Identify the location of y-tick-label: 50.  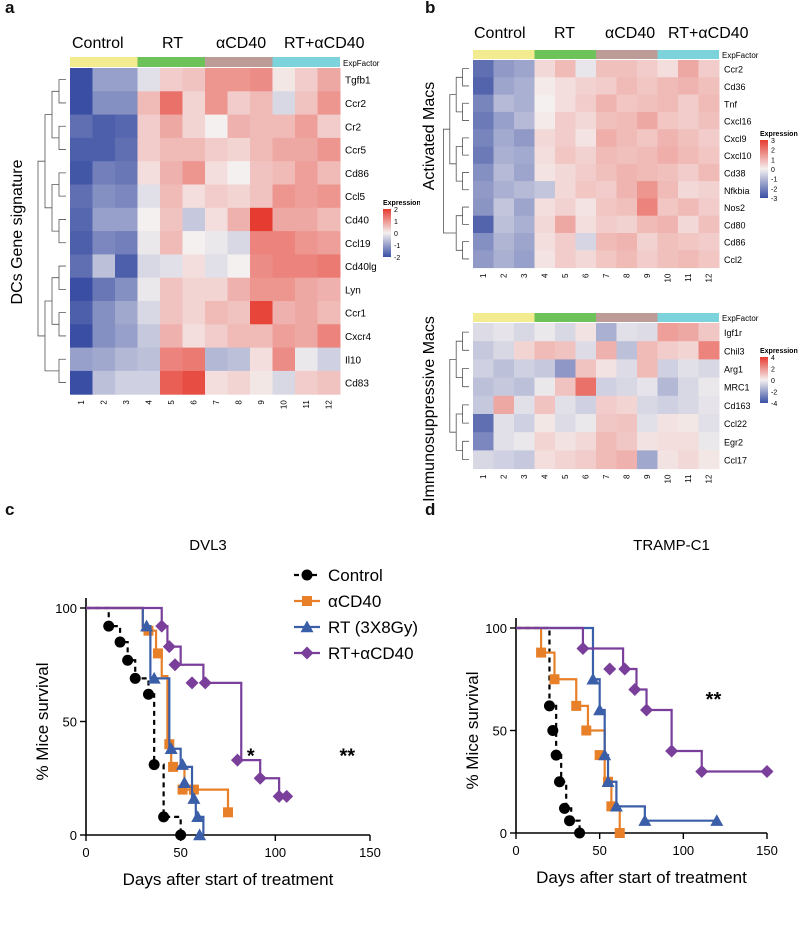
(70, 722).